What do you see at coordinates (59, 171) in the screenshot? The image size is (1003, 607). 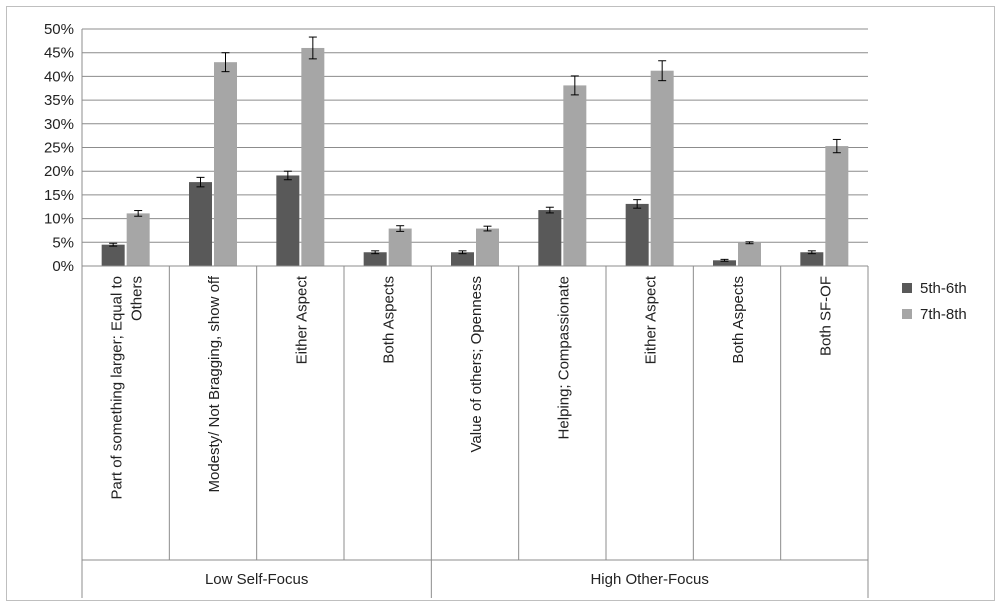 I see `y-tick-label: 20%` at bounding box center [59, 171].